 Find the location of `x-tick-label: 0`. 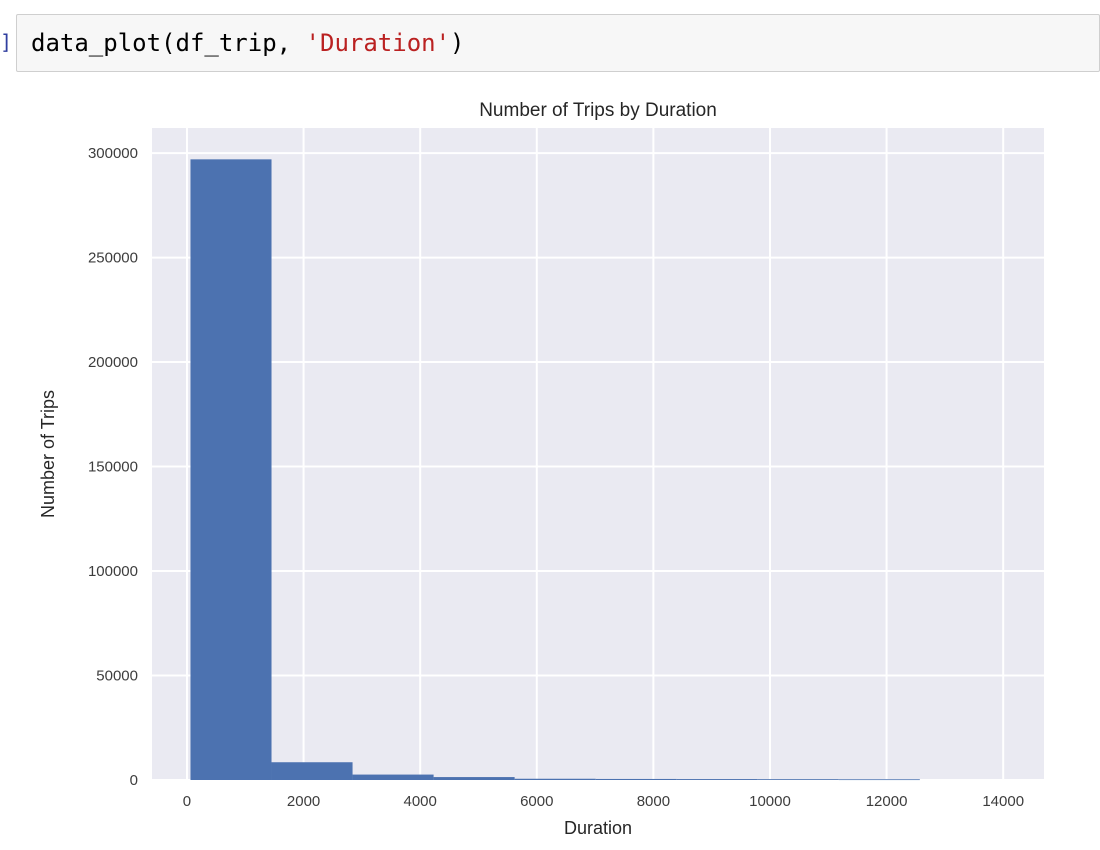

x-tick-label: 0 is located at coordinates (187, 801).